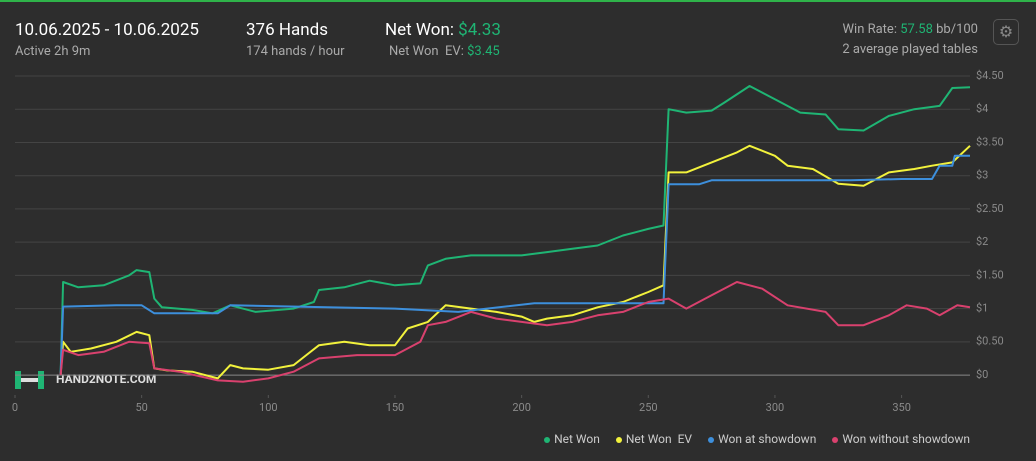 The width and height of the screenshot is (1036, 461). What do you see at coordinates (521, 407) in the screenshot?
I see `x-tick-label: 200` at bounding box center [521, 407].